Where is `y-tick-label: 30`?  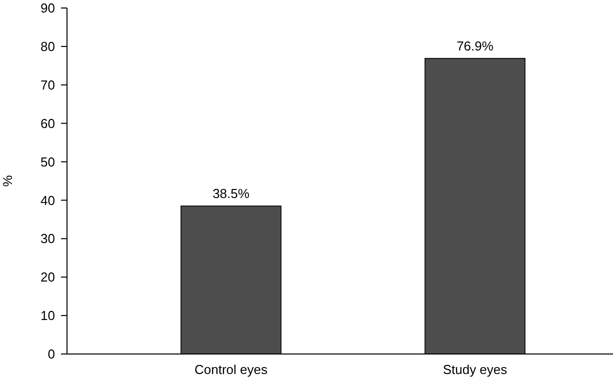 y-tick-label: 30 is located at coordinates (47, 238).